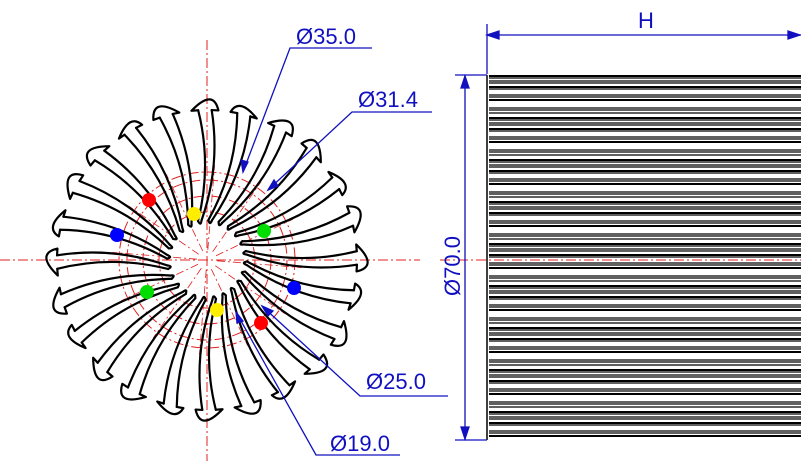  I want to click on height-dimension, so click(642, 49).